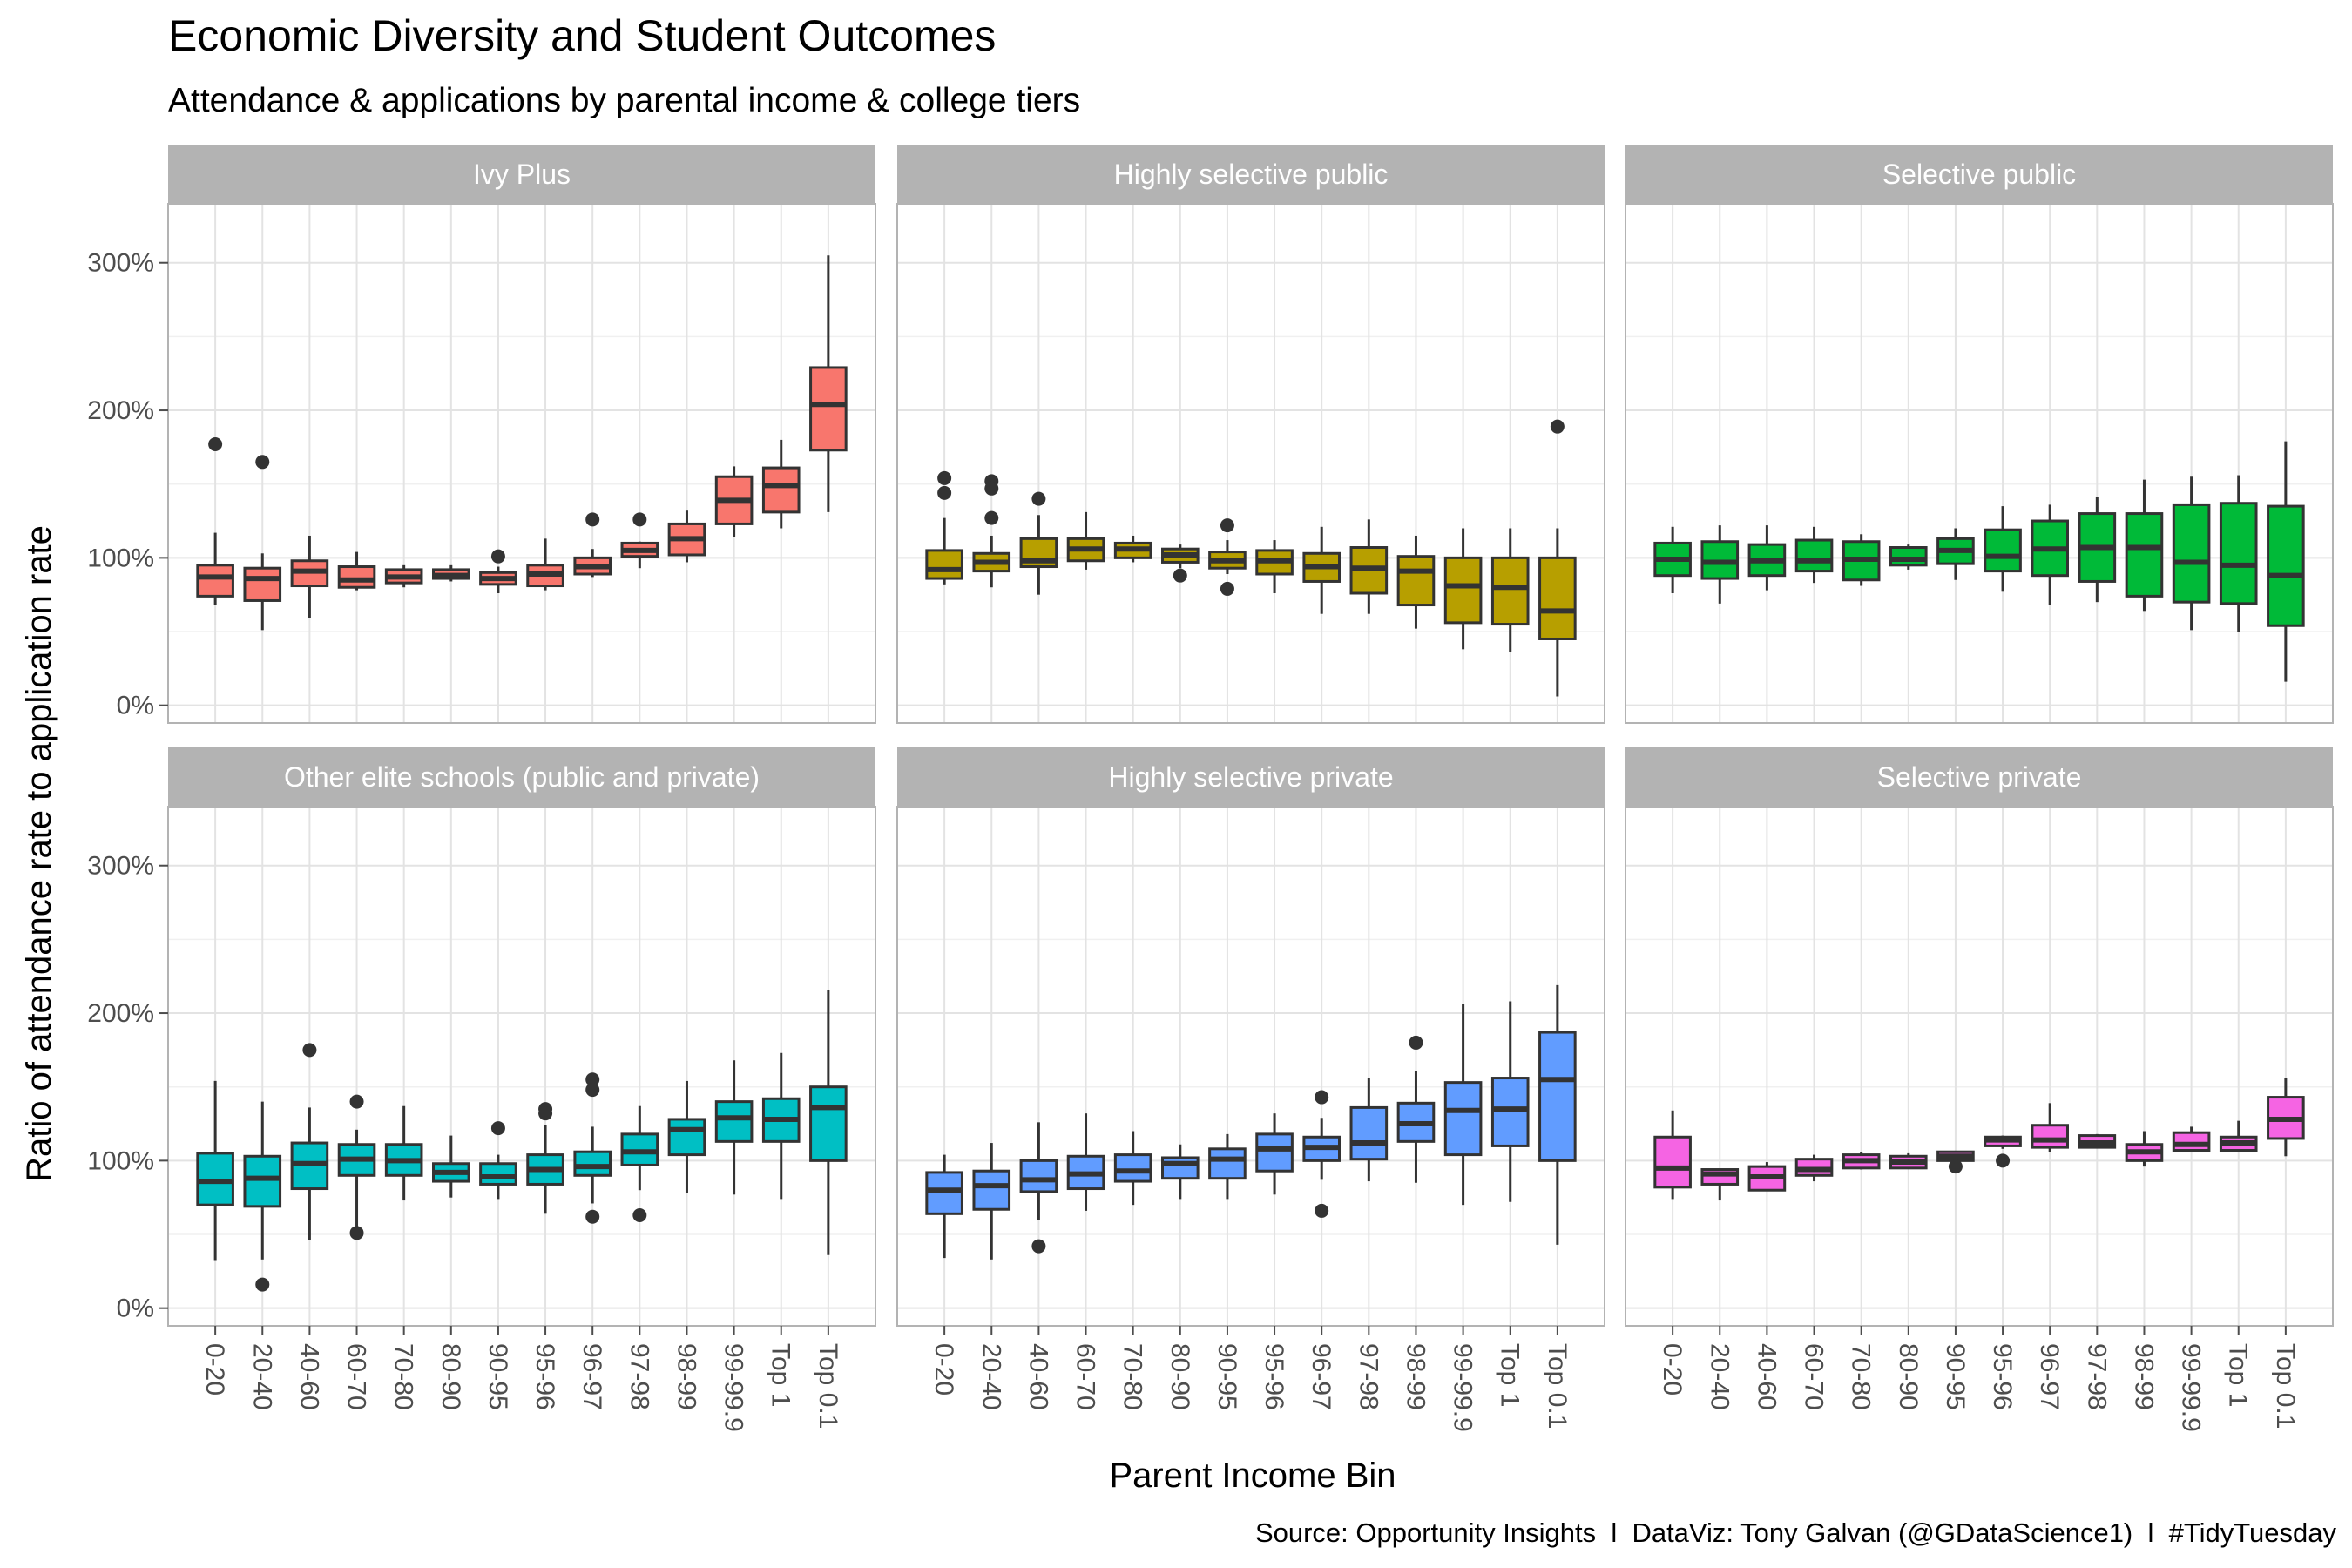  Describe the element at coordinates (1252, 1476) in the screenshot. I see `x-axis-title: Parent Income Bin` at that location.